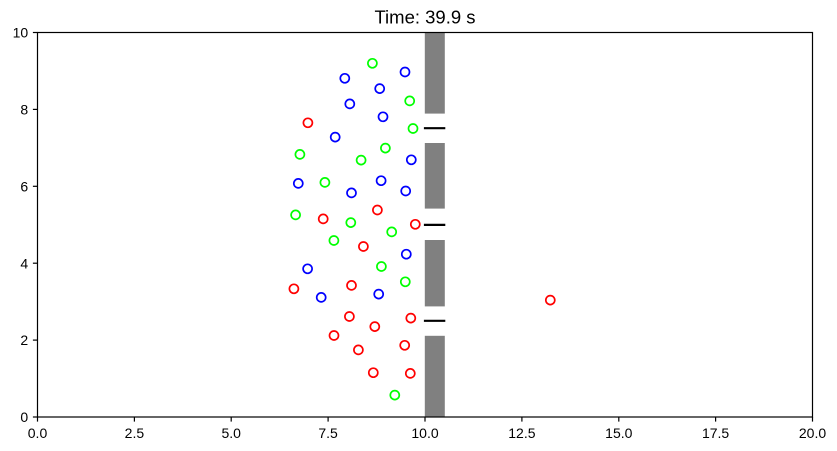  What do you see at coordinates (135, 433) in the screenshot?
I see `svg-text: 2.5` at bounding box center [135, 433].